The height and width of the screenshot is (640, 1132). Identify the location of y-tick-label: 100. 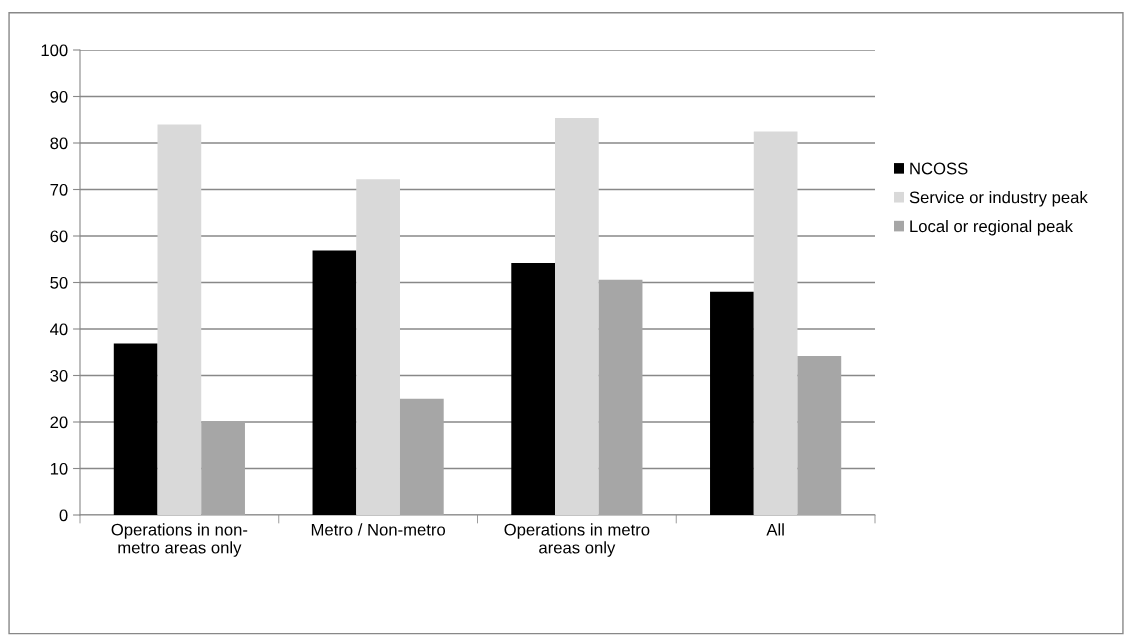
(54, 50).